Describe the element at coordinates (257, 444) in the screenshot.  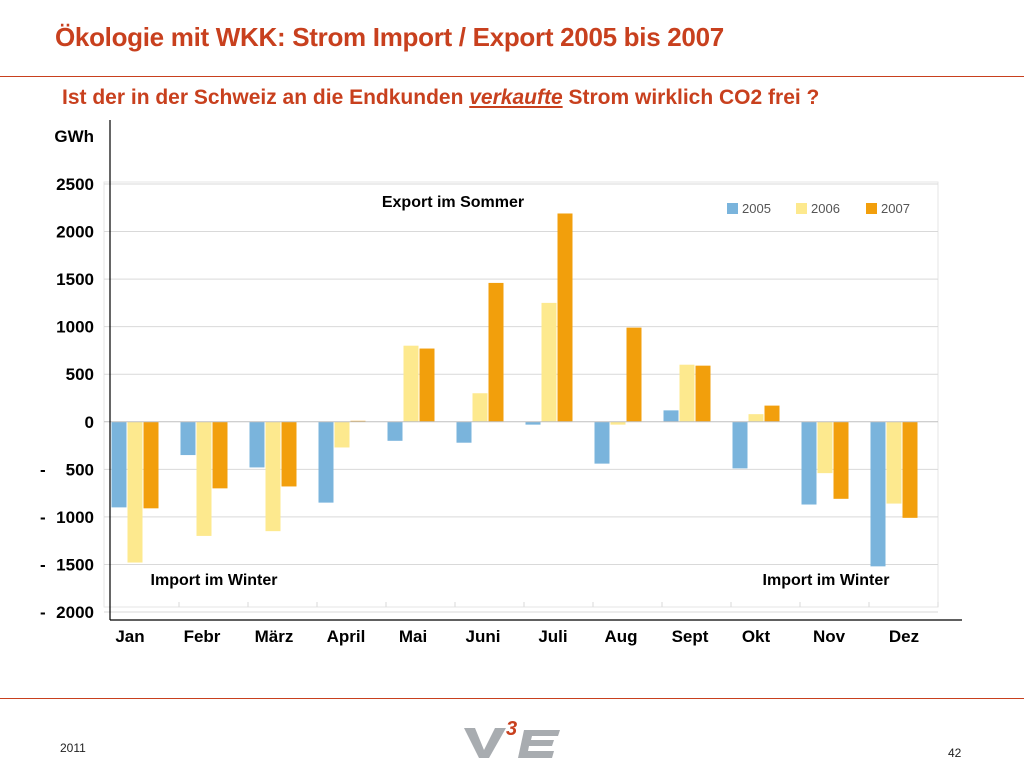
I see `bar-2005-März` at that location.